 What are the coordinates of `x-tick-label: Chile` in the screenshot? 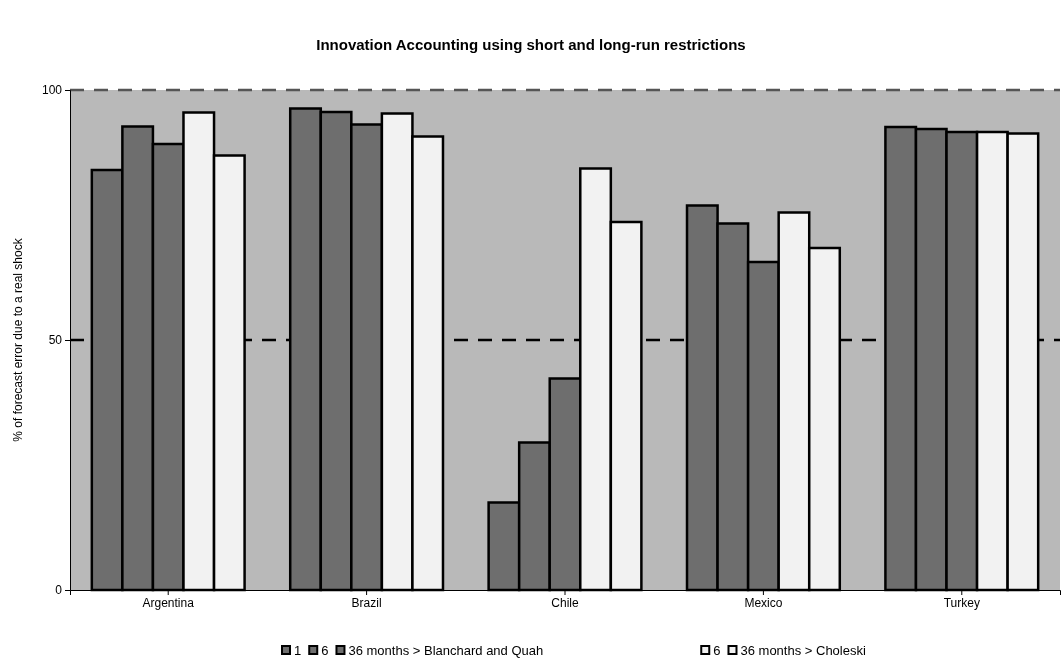 It's located at (565, 602).